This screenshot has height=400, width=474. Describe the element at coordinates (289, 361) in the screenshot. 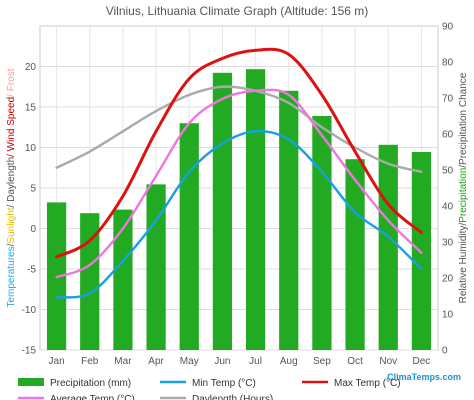

I see `x-tick-label: Aug` at that location.